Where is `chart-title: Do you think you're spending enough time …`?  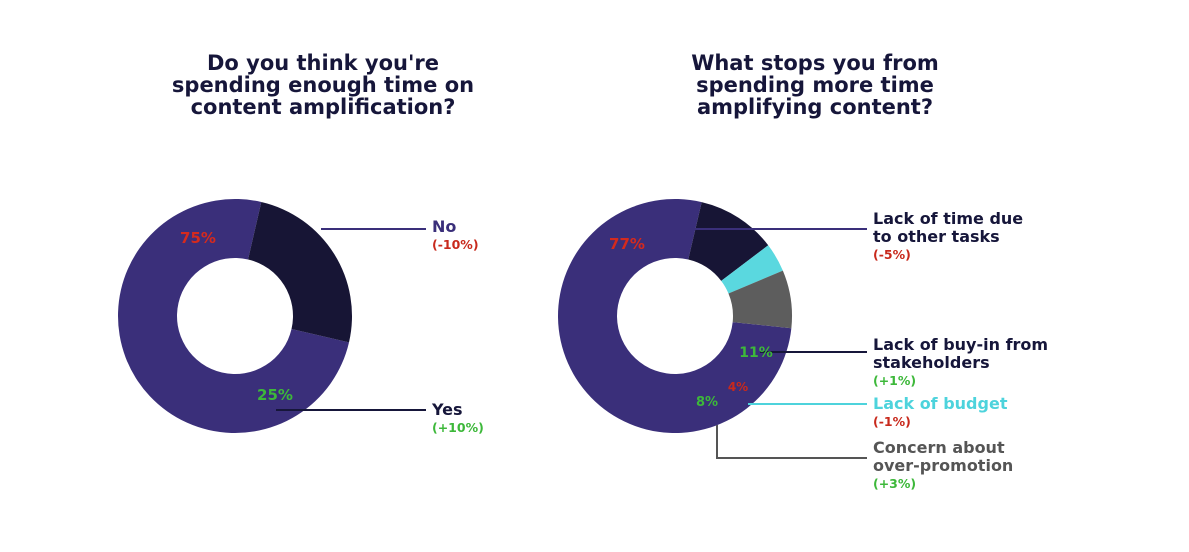 chart-title: Do you think you're spending enough time … is located at coordinates (323, 85).